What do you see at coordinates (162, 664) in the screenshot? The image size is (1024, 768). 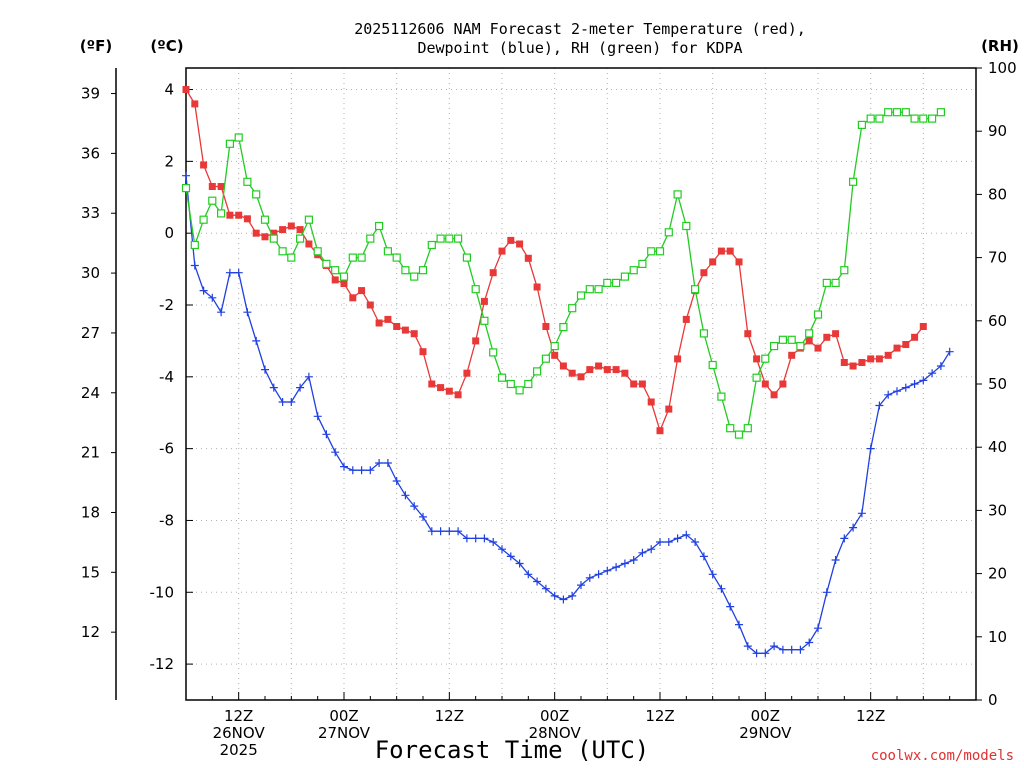 I see `c-tick-label: -12` at bounding box center [162, 664].